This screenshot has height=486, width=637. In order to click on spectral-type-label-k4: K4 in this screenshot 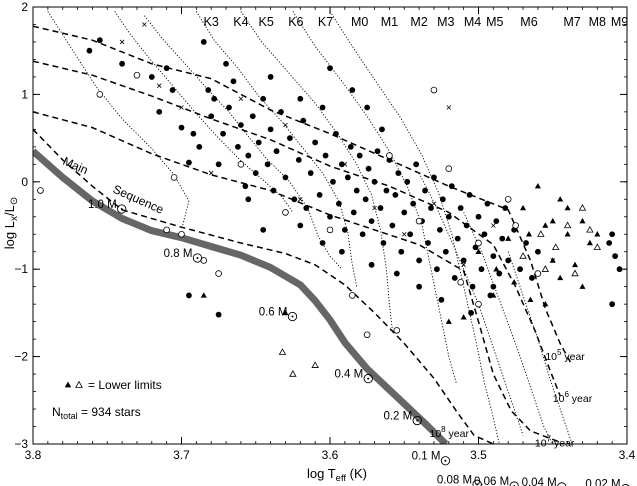, I will do `click(240, 22)`.